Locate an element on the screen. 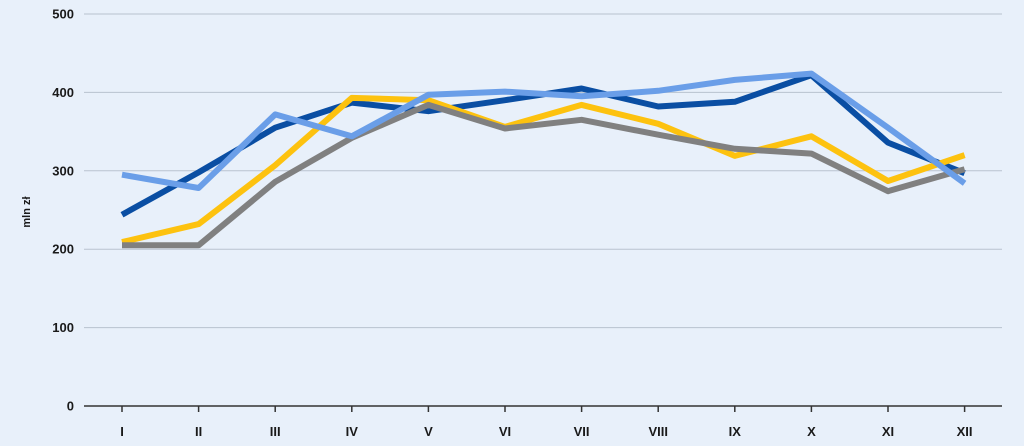  y-tick-label: 0 is located at coordinates (70, 406).